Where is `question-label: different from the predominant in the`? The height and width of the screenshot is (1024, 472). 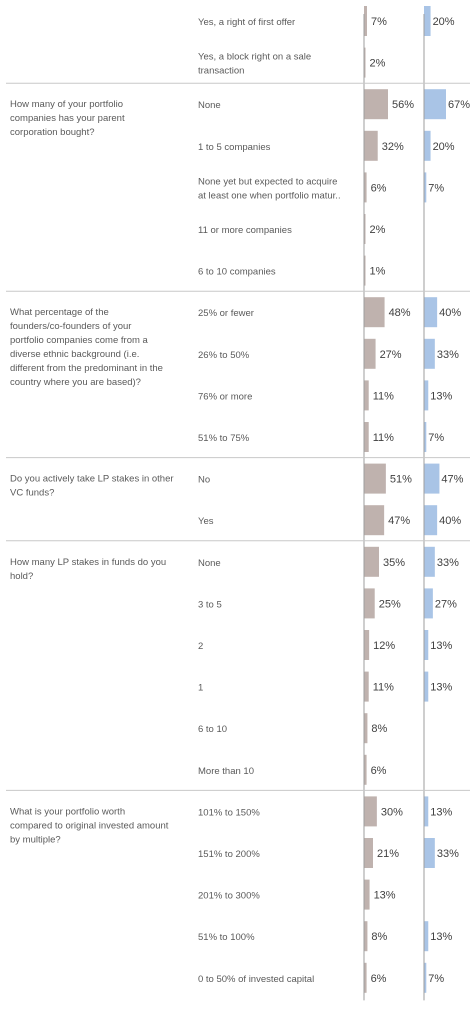 question-label: different from the predominant in the is located at coordinates (86, 368).